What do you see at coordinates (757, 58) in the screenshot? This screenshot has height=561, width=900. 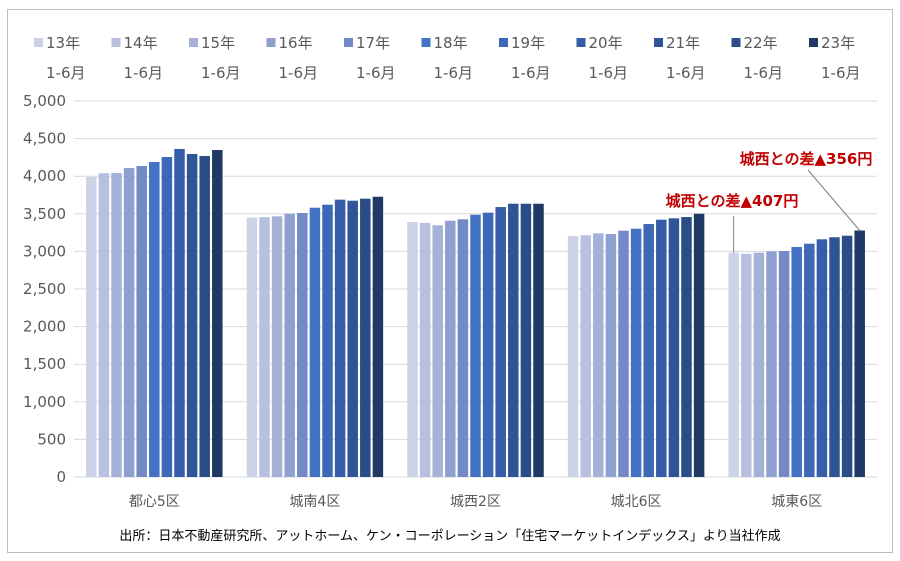 I see `legend-item: 22年 1-6月` at bounding box center [757, 58].